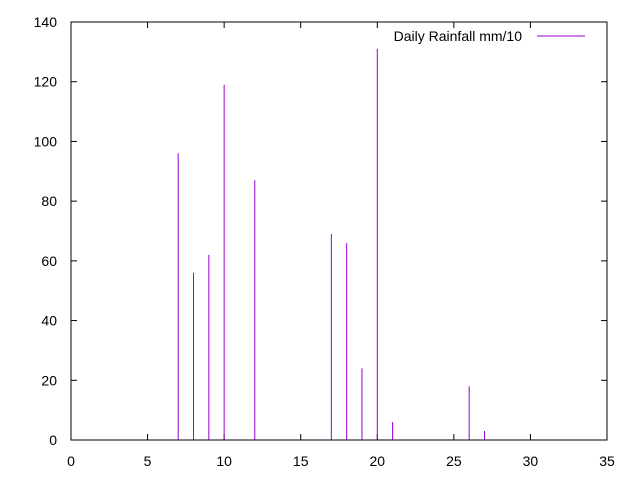  I want to click on x-tick-label: 0, so click(71, 461).